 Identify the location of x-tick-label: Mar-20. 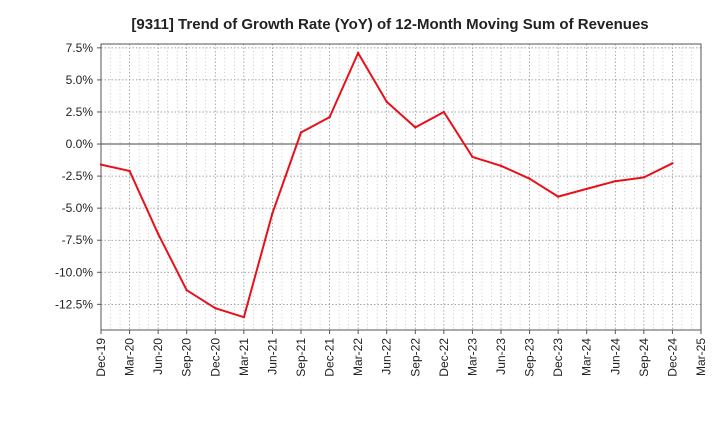
(130, 357).